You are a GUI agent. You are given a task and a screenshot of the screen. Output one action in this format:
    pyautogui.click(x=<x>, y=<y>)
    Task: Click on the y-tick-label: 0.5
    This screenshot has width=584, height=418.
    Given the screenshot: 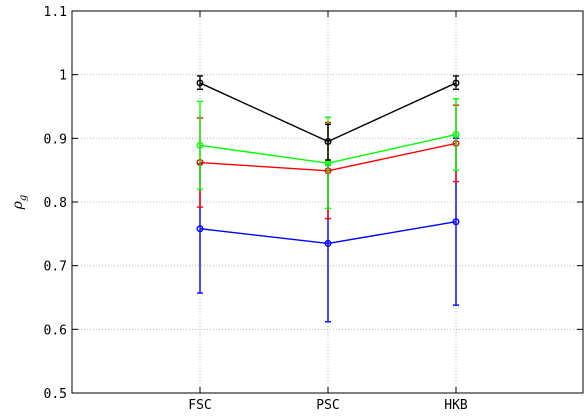 What is the action you would take?
    pyautogui.click(x=55, y=394)
    